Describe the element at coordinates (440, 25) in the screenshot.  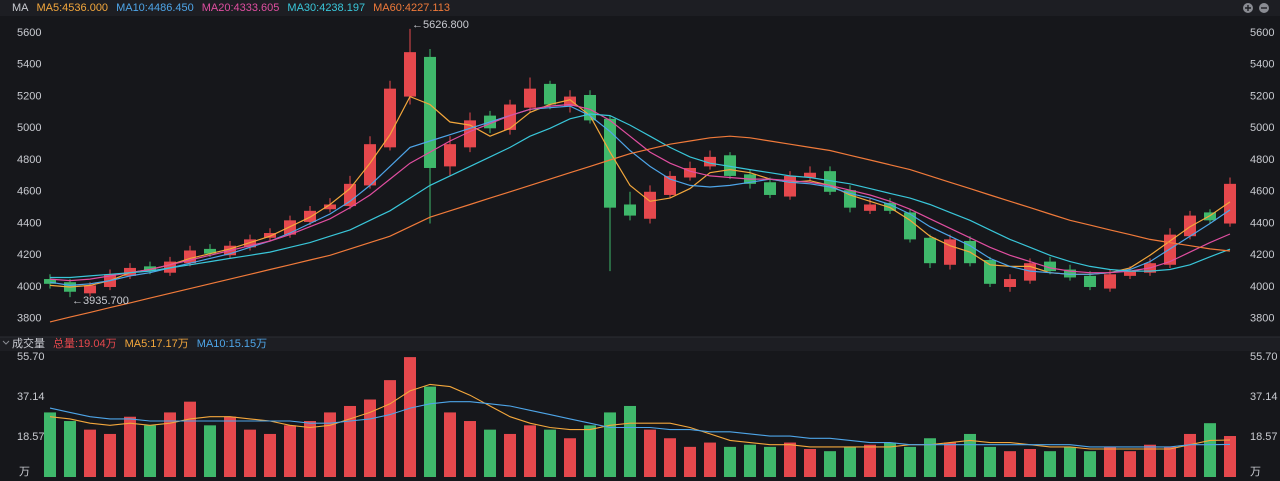
I see `annotation: ←5626.800` at that location.